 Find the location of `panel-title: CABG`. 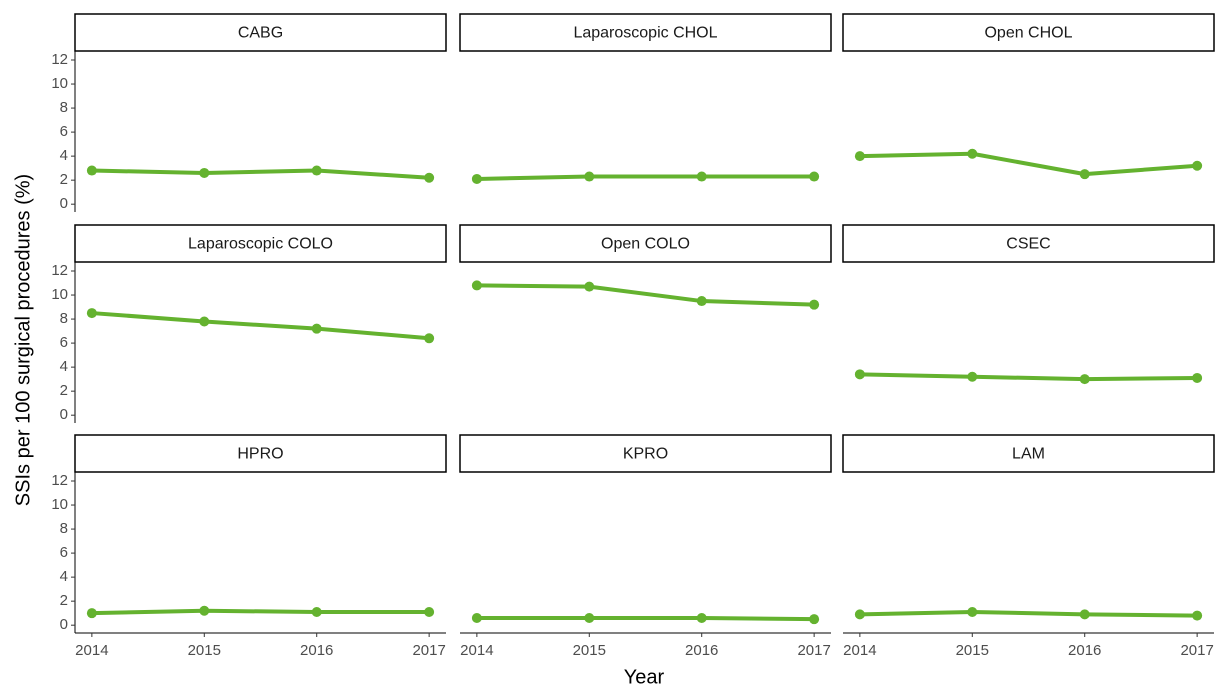

panel-title: CABG is located at coordinates (260, 33).